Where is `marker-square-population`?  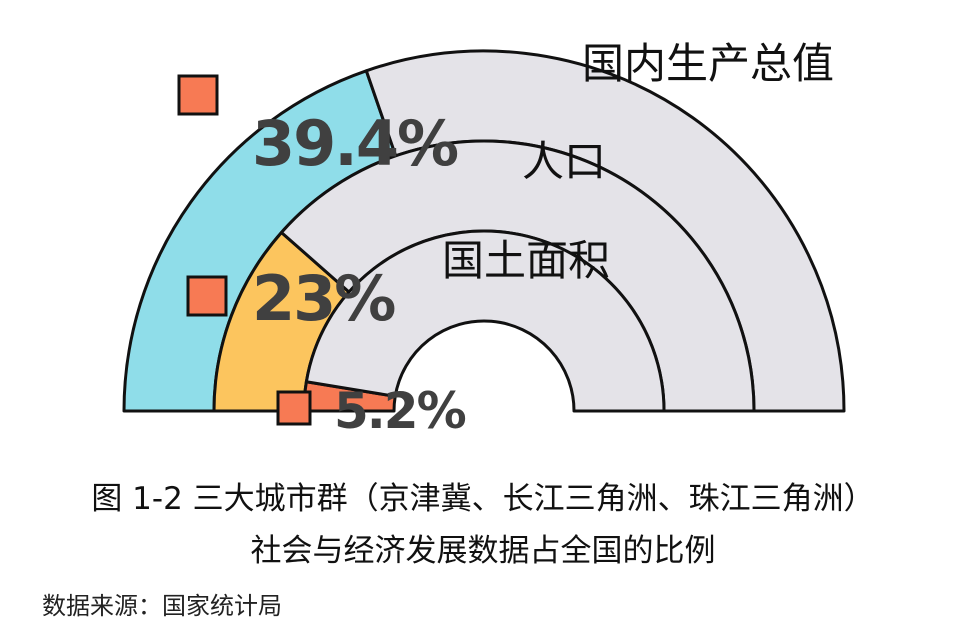 marker-square-population is located at coordinates (207, 296).